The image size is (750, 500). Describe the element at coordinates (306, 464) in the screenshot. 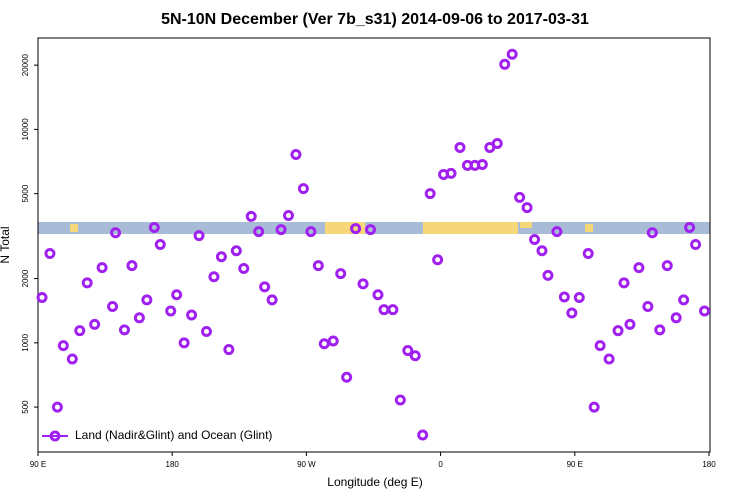

I see `x-tick-label: 90 W` at that location.